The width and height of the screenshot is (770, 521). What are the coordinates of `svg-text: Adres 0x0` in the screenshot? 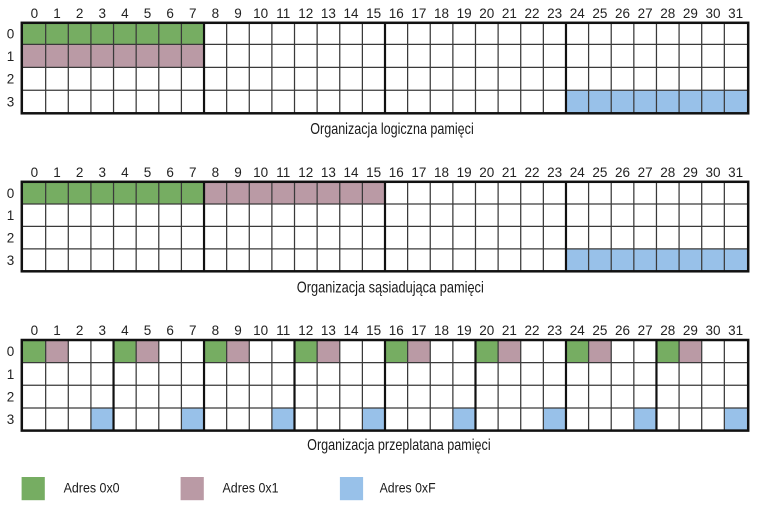 It's located at (92, 488).